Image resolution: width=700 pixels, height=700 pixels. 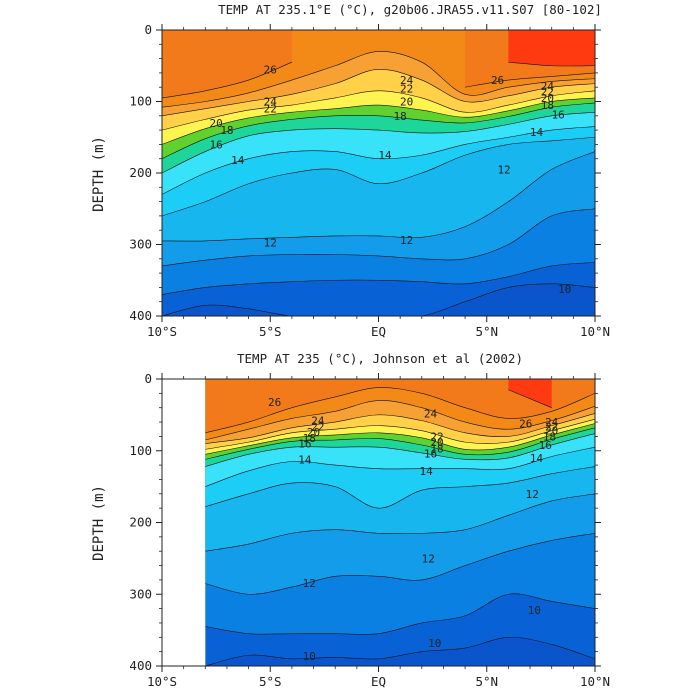 I want to click on x-tick-label: 10°S, so click(x=162, y=681).